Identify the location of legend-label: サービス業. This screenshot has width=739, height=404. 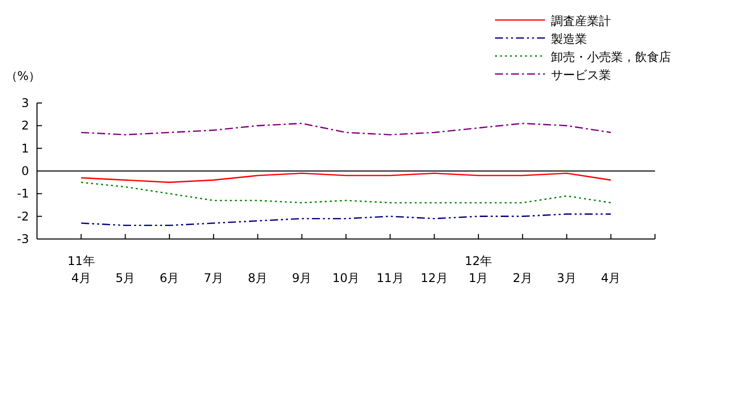
(581, 75).